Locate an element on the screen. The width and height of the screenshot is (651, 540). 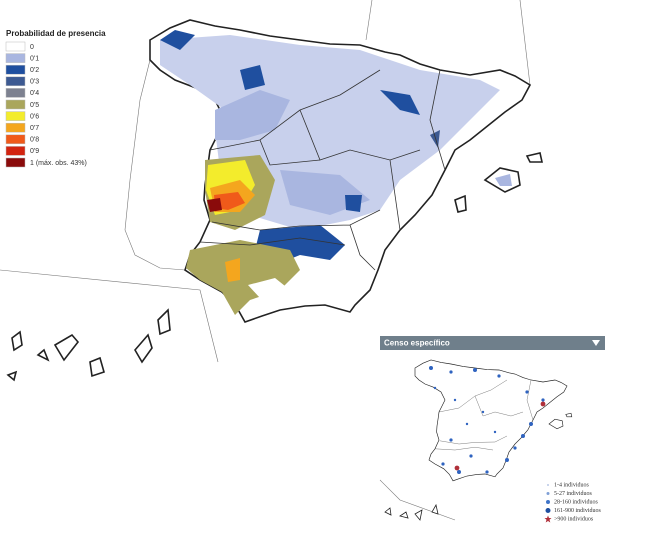
census-points is located at coordinates (487, 420).